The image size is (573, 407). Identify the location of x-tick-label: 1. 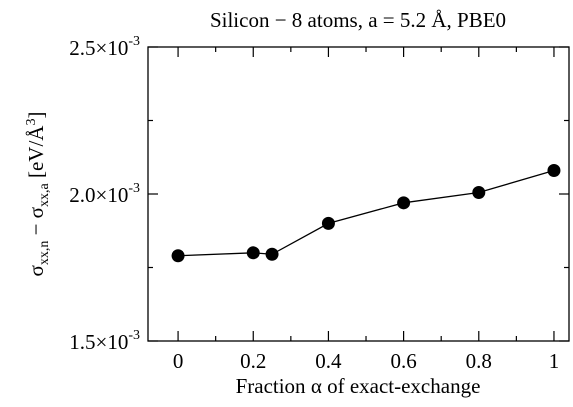
(554, 361).